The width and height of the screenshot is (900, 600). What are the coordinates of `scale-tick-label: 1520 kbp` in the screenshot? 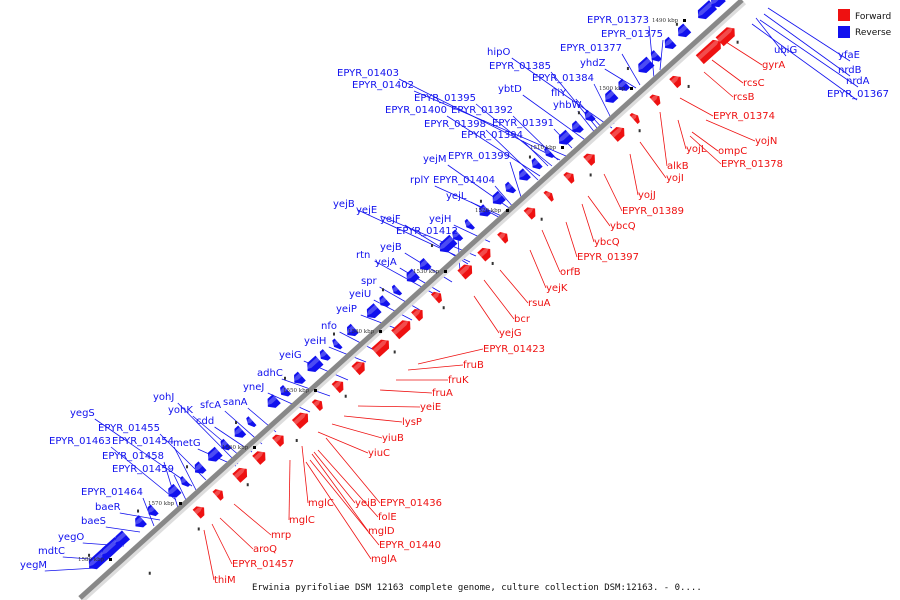 It's located at (488, 211).